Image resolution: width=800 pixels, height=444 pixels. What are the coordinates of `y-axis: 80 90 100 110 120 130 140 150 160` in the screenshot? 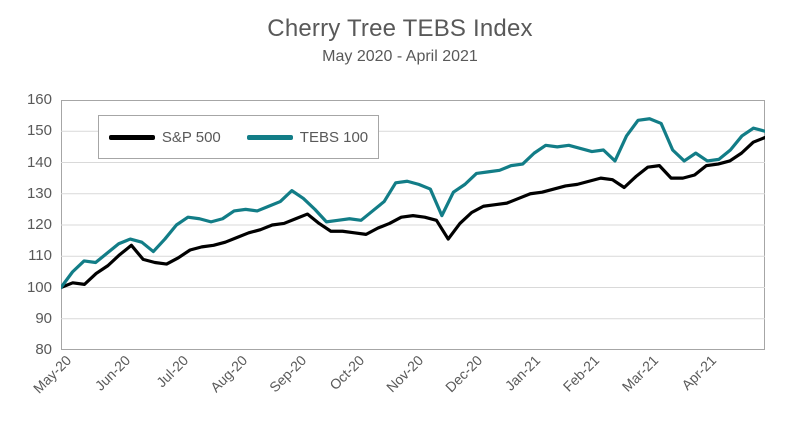 It's located at (26, 222).